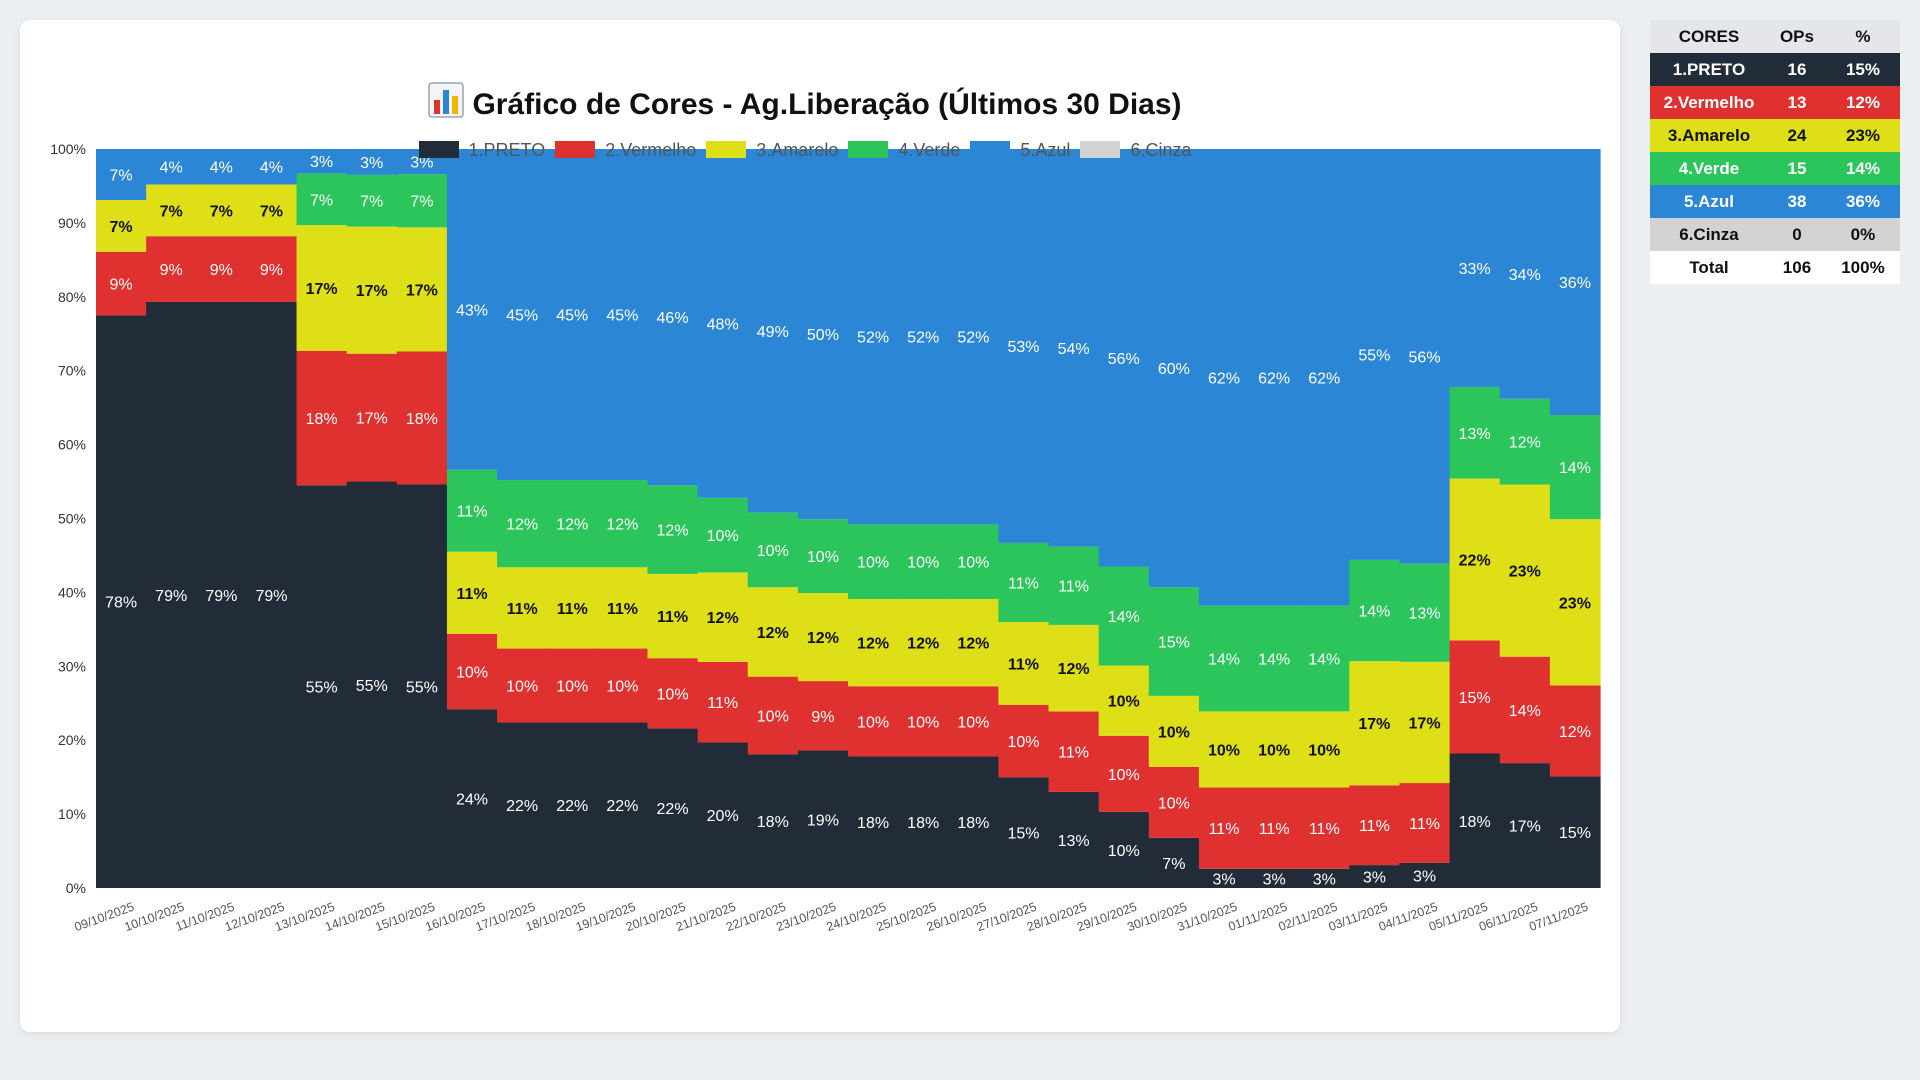 The height and width of the screenshot is (1080, 1920). I want to click on legend-item: 6.Cinza, so click(1135, 150).